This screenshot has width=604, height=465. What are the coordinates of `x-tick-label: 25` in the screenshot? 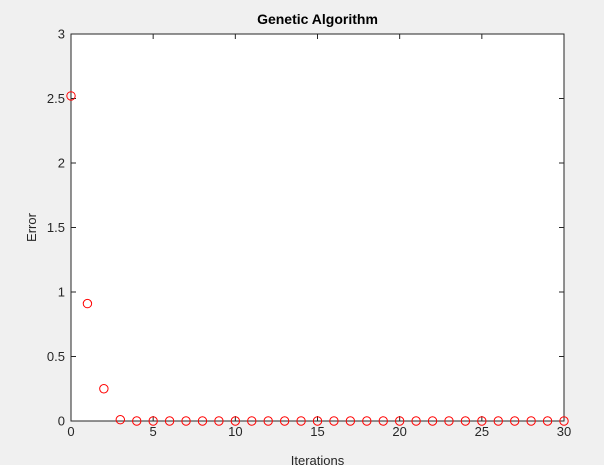 It's located at (482, 431).